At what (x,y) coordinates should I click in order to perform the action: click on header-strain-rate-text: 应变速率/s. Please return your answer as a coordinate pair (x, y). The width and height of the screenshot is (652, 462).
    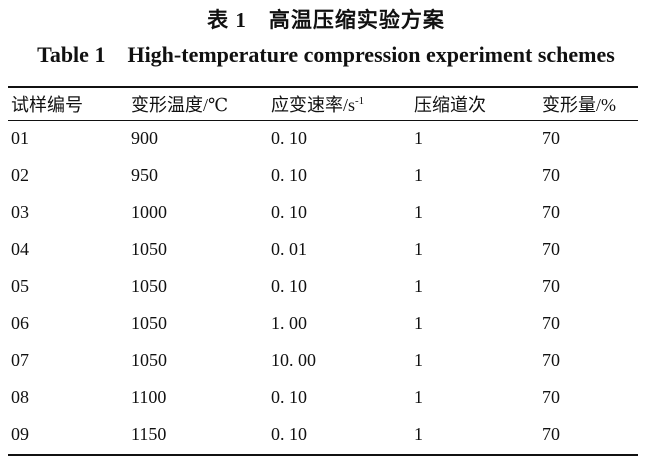
    Looking at the image, I should click on (313, 105).